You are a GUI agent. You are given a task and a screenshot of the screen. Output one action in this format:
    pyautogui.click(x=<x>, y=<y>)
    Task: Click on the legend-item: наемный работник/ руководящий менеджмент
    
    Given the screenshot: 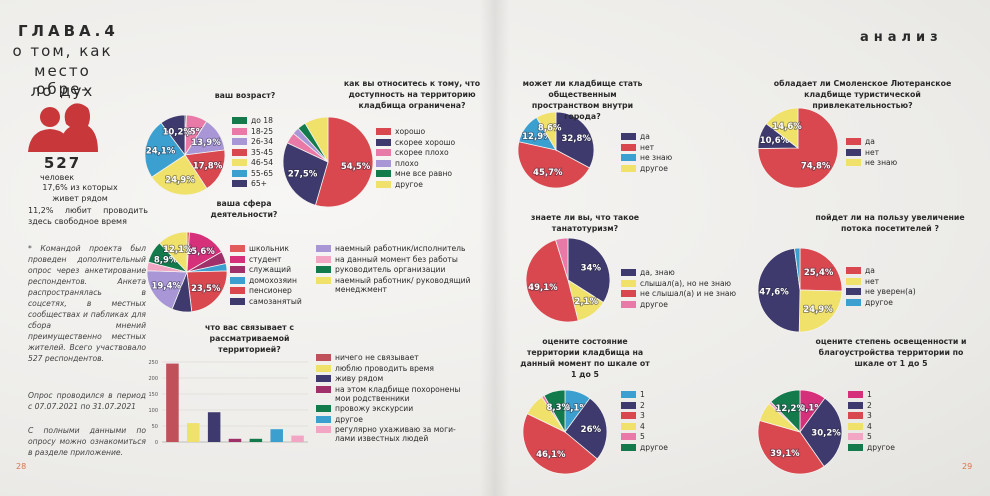 What is the action you would take?
    pyautogui.click(x=397, y=285)
    